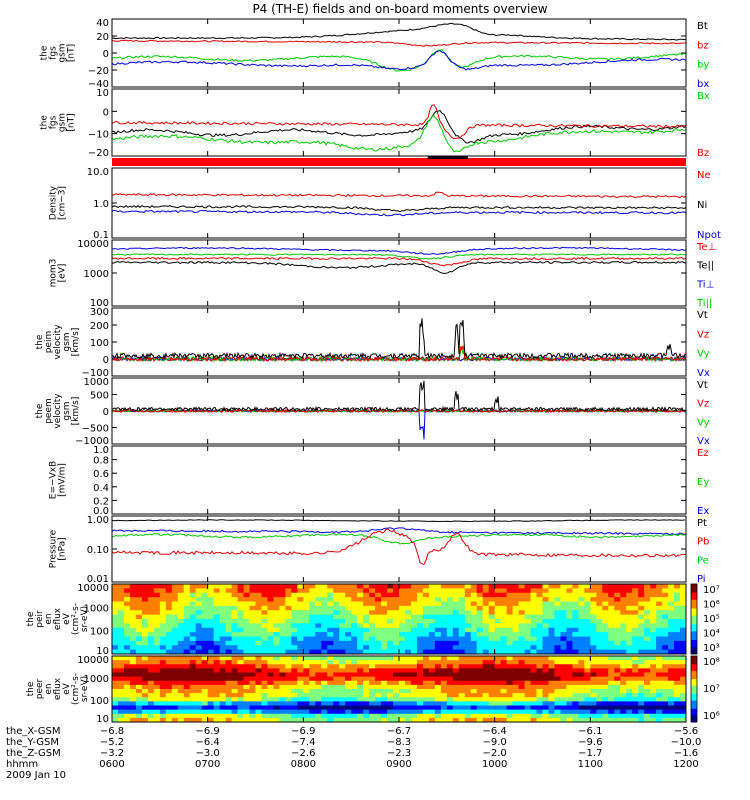 The width and height of the screenshot is (750, 800). What do you see at coordinates (31, 618) in the screenshot?
I see `ylabel: the` at bounding box center [31, 618].